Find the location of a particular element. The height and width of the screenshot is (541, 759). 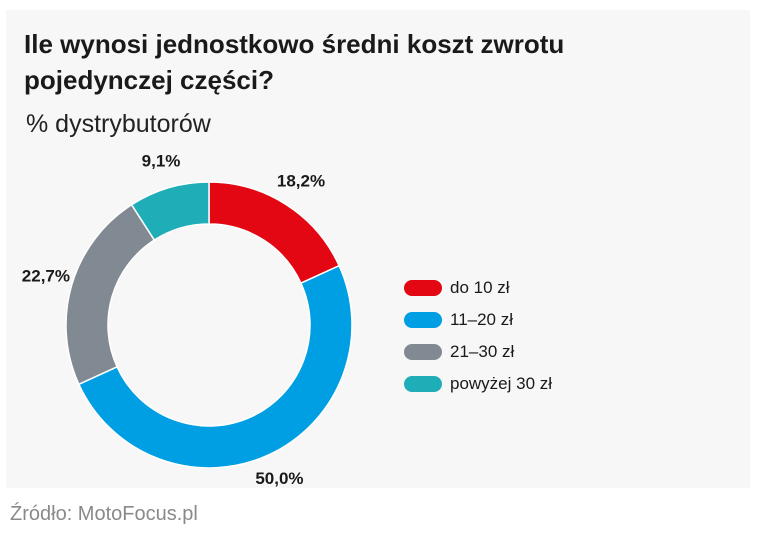

legend-label: do 10 zł is located at coordinates (480, 287).